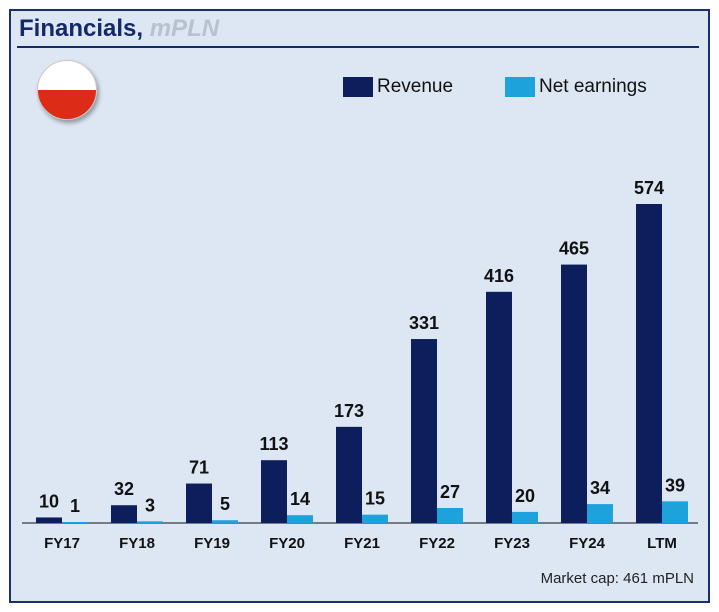 The height and width of the screenshot is (612, 719). I want to click on chart-title: Financials, mPLN, so click(119, 29).